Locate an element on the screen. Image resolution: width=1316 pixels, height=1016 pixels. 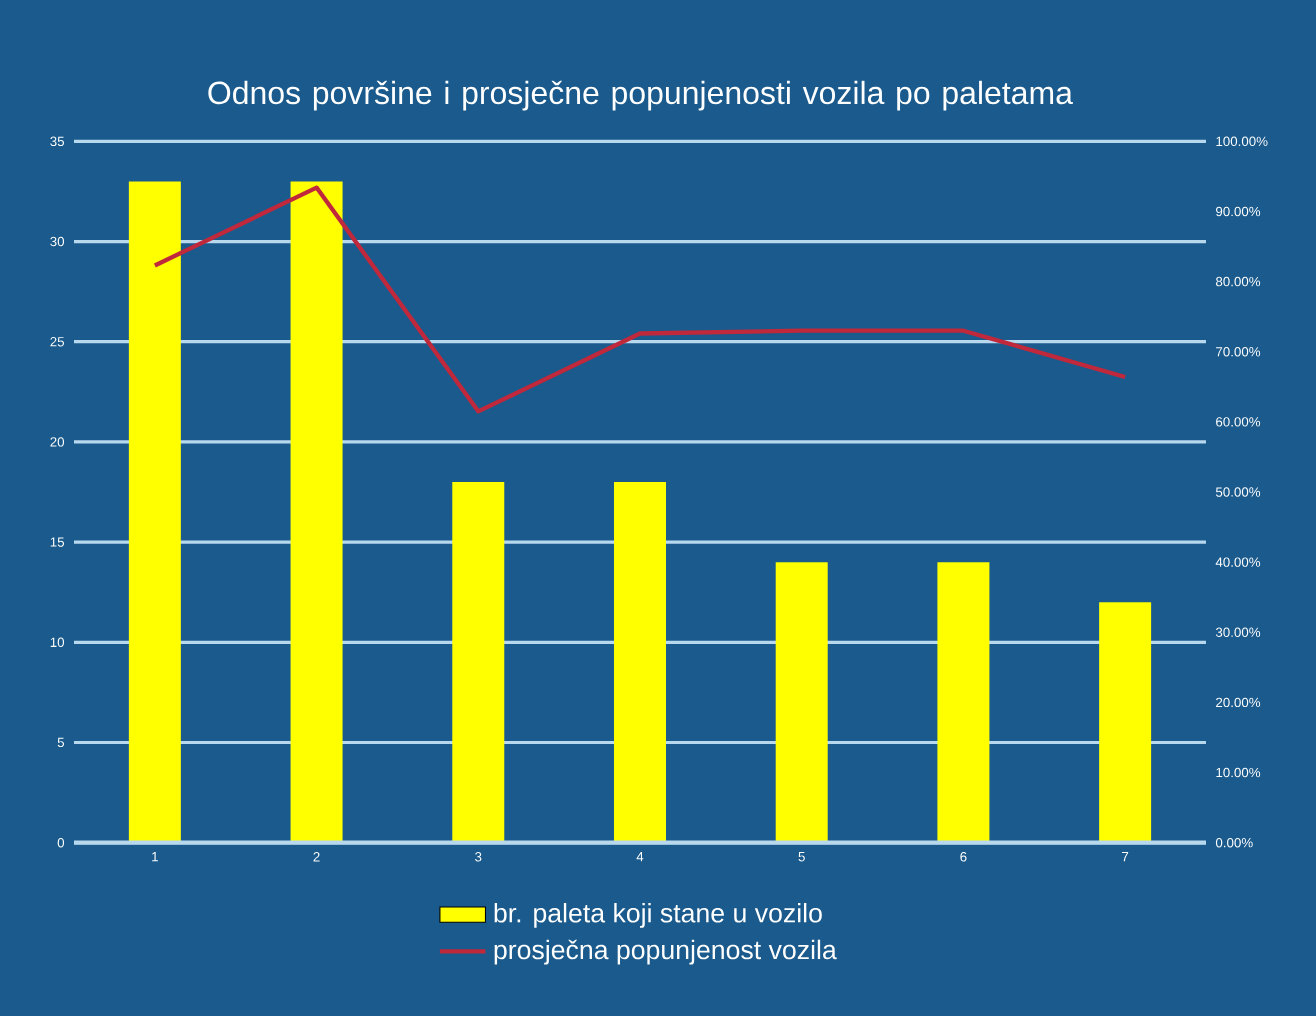
legend-label: br. paleta koji stane u vozilo is located at coordinates (658, 915).